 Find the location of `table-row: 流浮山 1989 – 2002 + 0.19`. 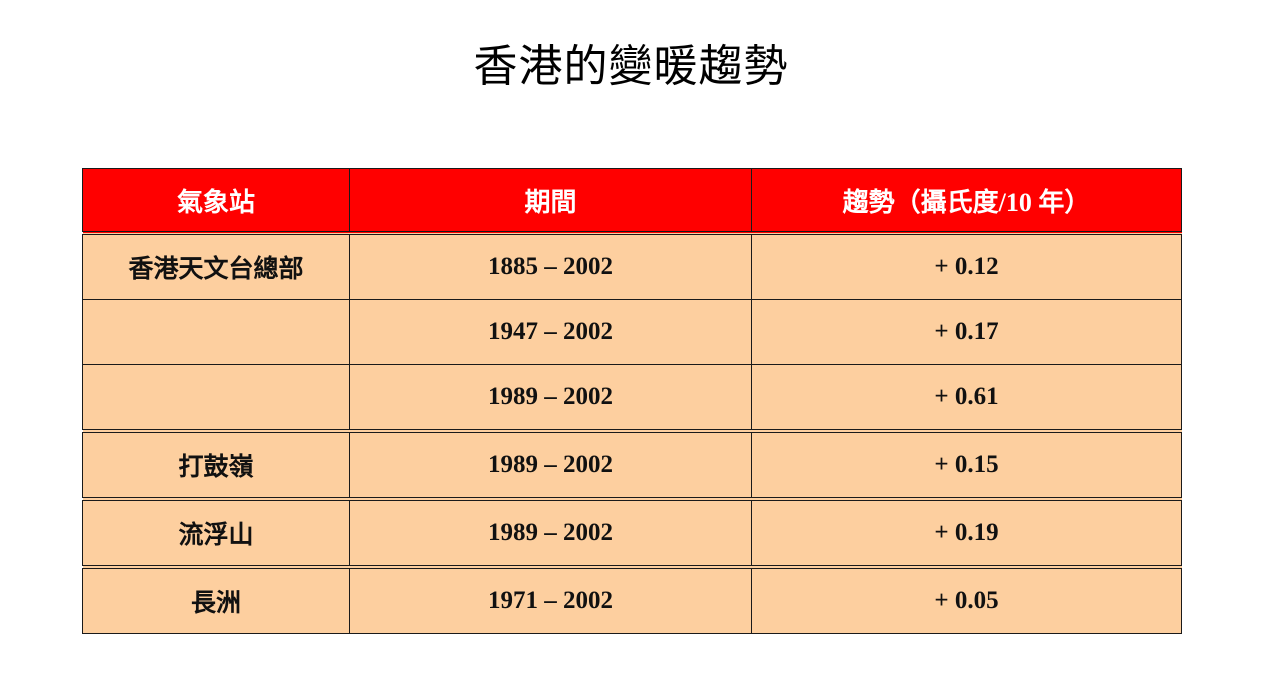

table-row: 流浮山 1989 – 2002 + 0.19 is located at coordinates (632, 532).